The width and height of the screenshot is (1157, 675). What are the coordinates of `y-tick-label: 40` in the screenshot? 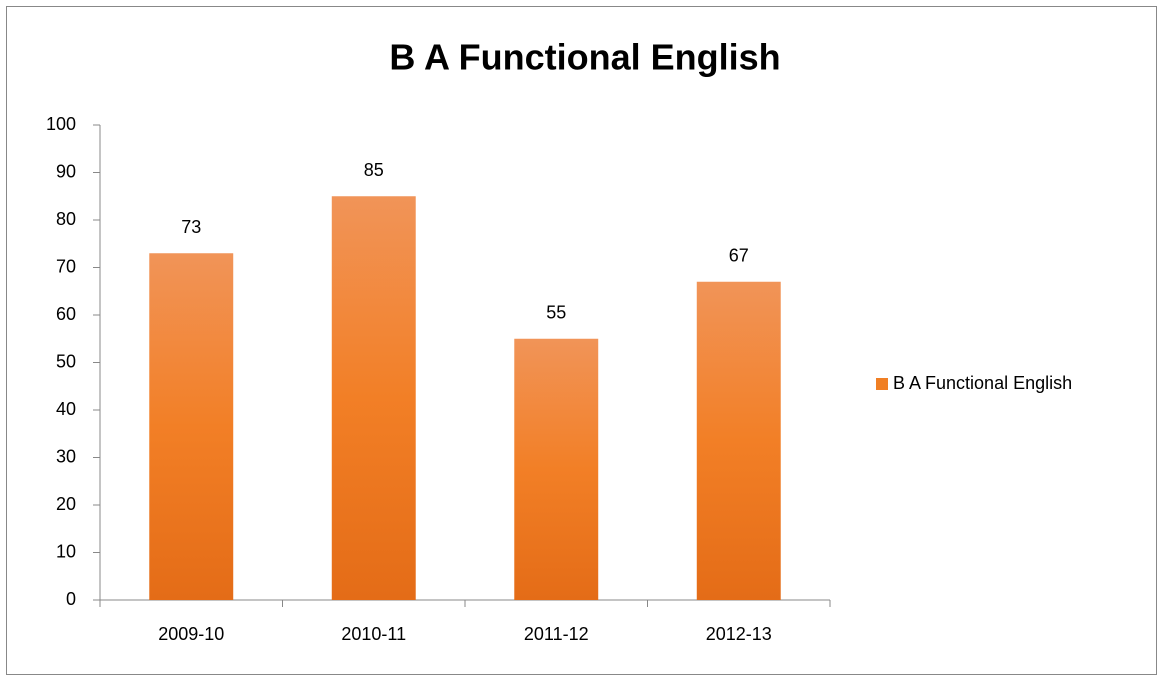 It's located at (66, 409).